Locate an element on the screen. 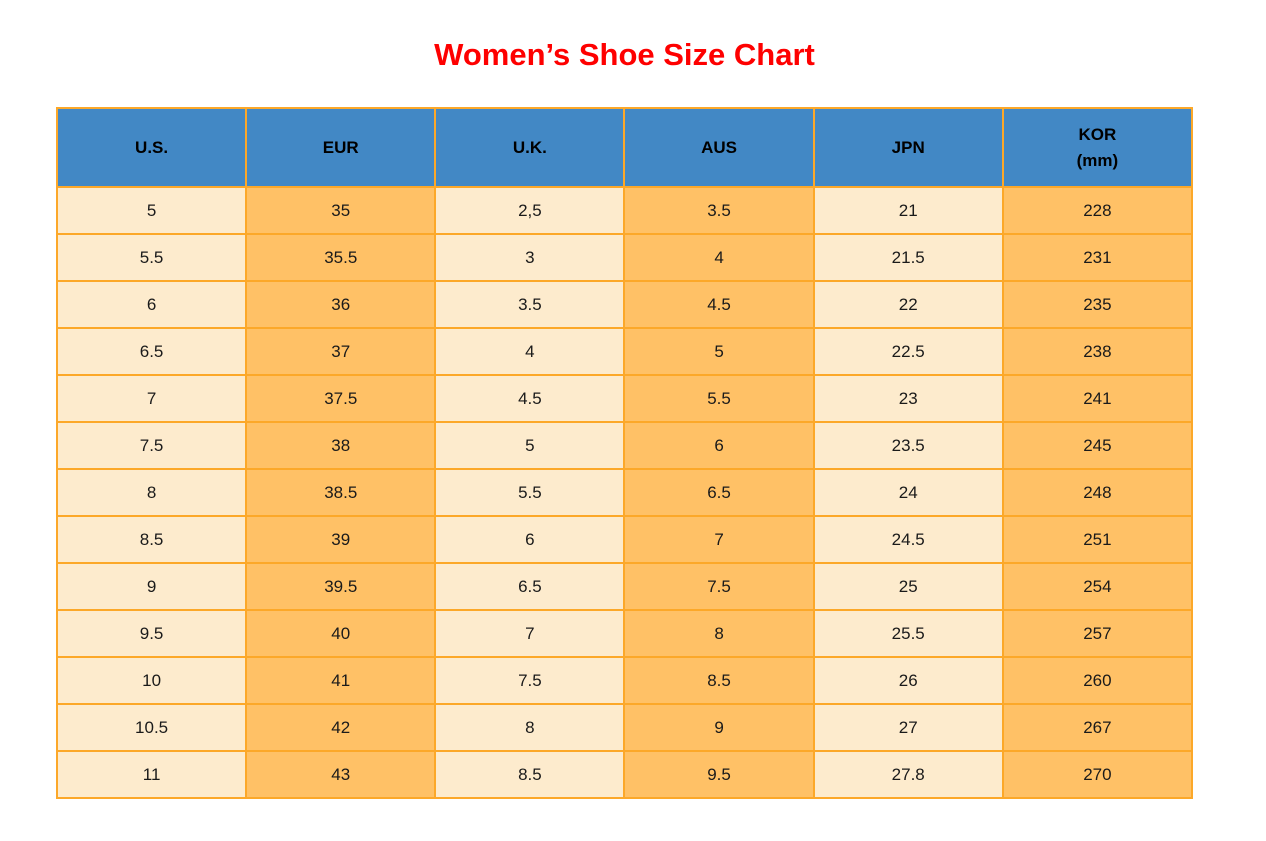  table-cell: 42 is located at coordinates (341, 727).